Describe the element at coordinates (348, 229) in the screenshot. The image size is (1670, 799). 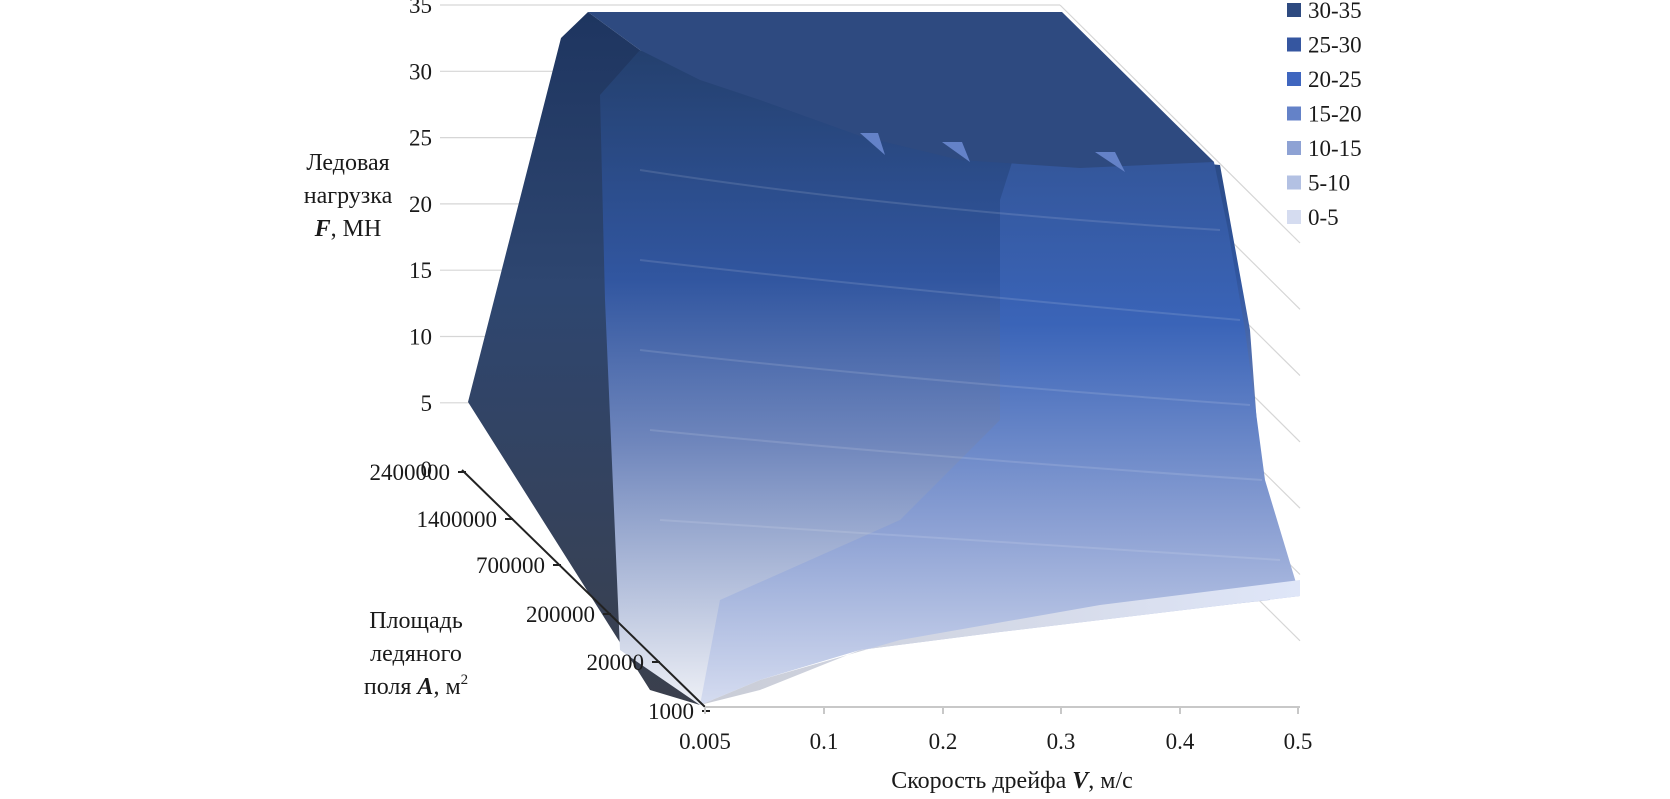
I see `z-axis-title-line3: F, МН` at that location.